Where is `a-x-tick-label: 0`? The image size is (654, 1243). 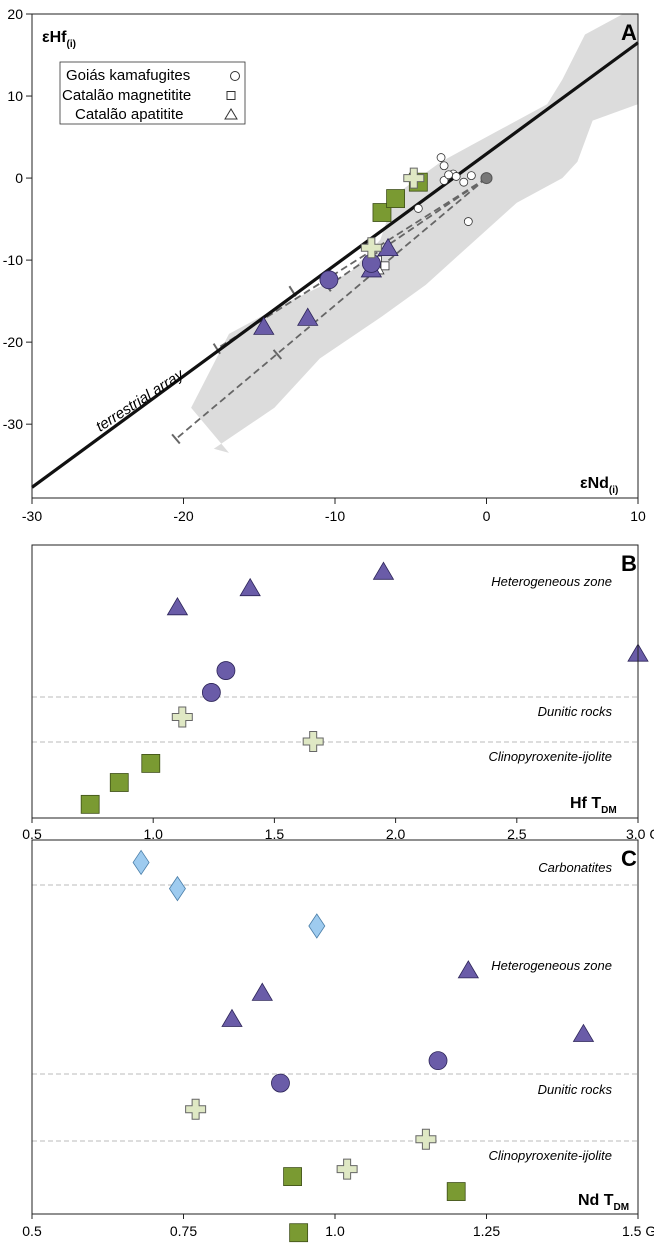
a-x-tick-label: 0 is located at coordinates (487, 516).